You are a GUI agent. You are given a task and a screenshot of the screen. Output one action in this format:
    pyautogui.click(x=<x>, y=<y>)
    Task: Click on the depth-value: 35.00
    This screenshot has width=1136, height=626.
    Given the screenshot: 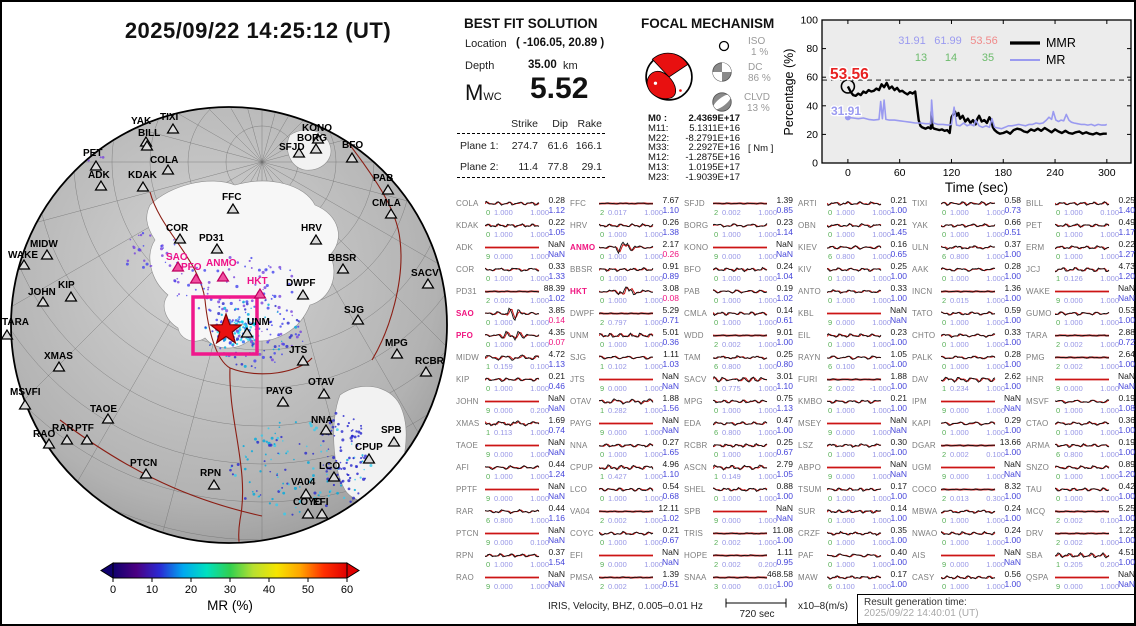 What is the action you would take?
    pyautogui.click(x=542, y=65)
    